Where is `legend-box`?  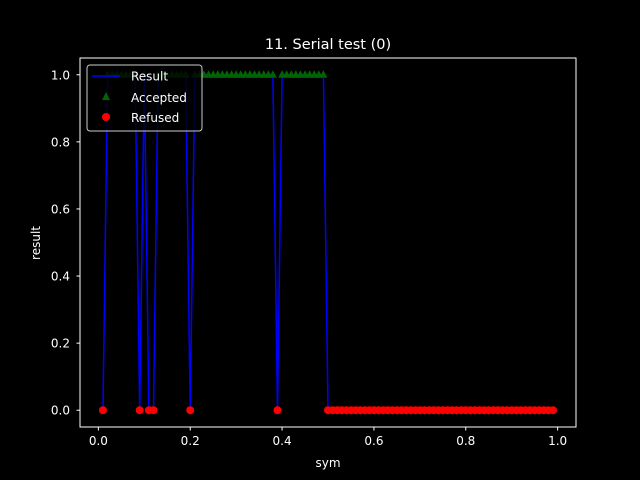 legend-box is located at coordinates (144, 98).